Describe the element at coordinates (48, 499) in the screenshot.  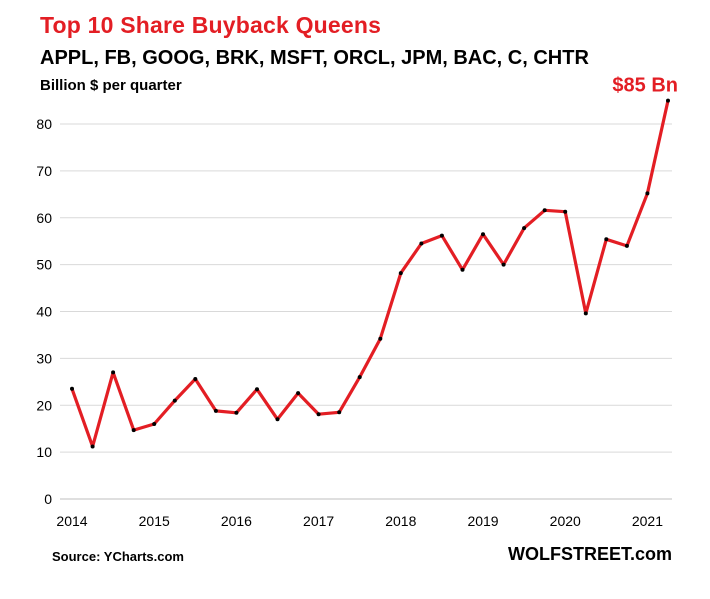
I see `y-tick-label: 0` at that location.